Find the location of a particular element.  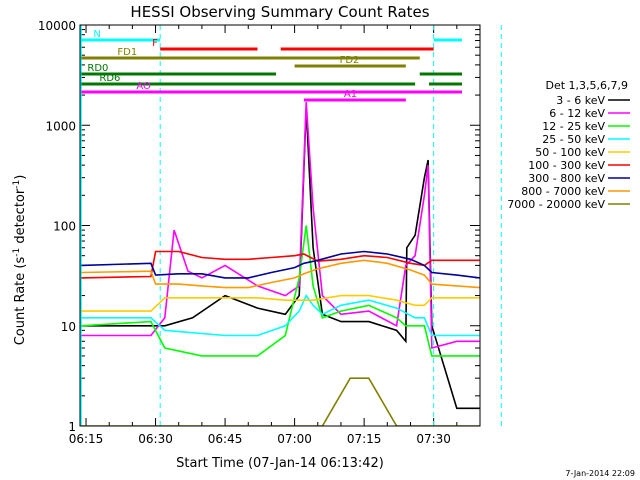

y-label-exp2: -1 is located at coordinates (17, 184).